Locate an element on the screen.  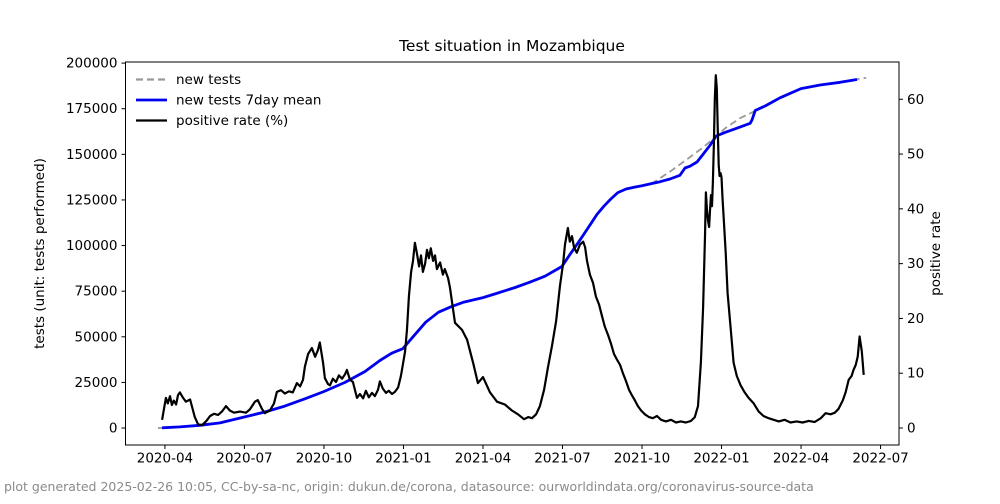
y-axis-label-left: tests (unit: tests performed) is located at coordinates (40, 253).